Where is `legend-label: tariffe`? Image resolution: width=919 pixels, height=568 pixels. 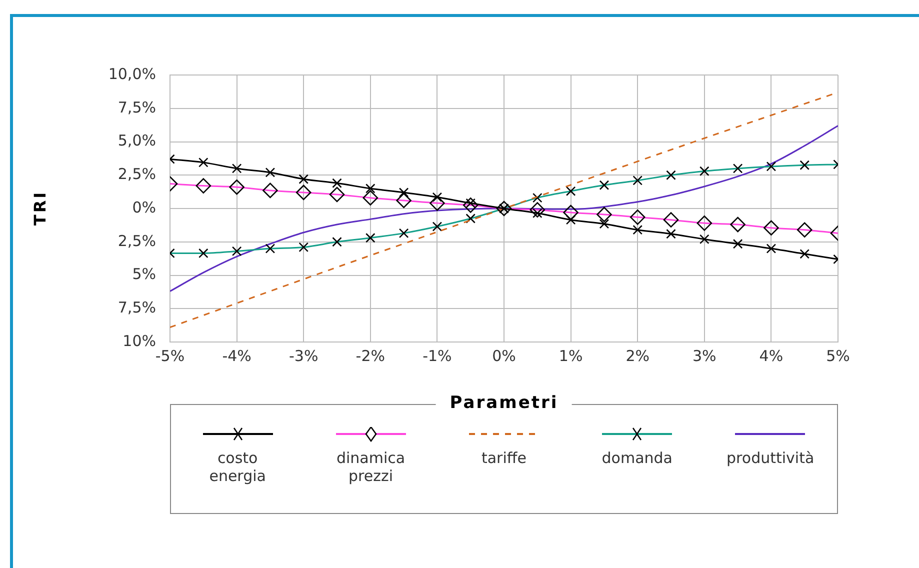
legend-label: tariffe is located at coordinates (504, 458).